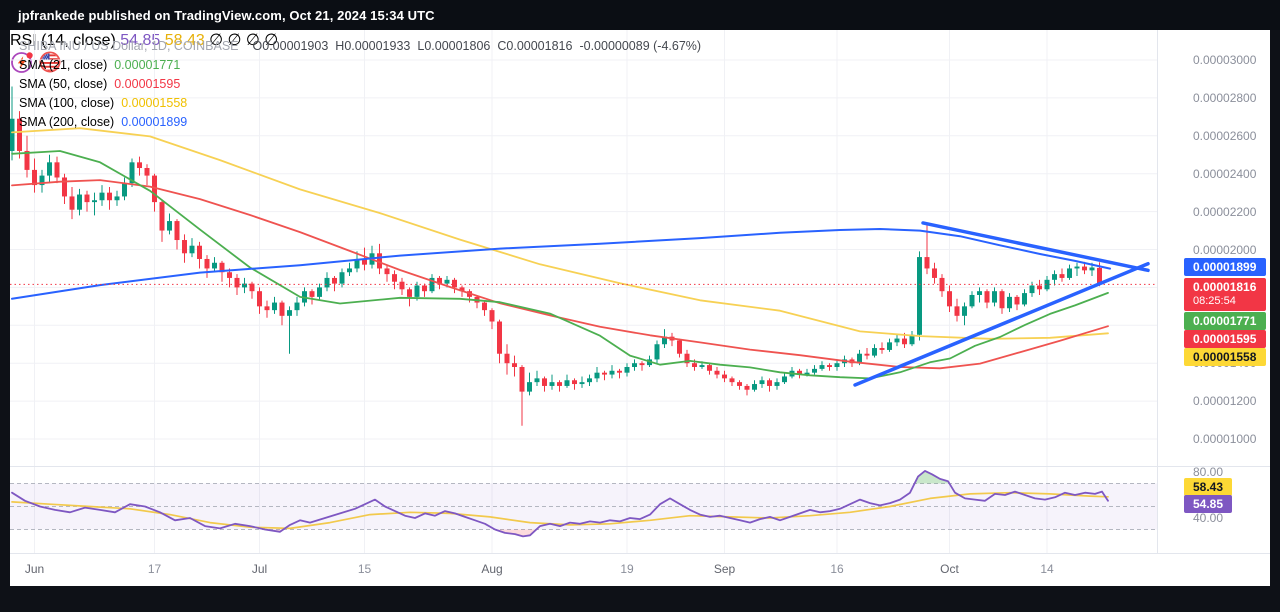  I want to click on price-axis-label: 0.00001200, so click(1225, 401).